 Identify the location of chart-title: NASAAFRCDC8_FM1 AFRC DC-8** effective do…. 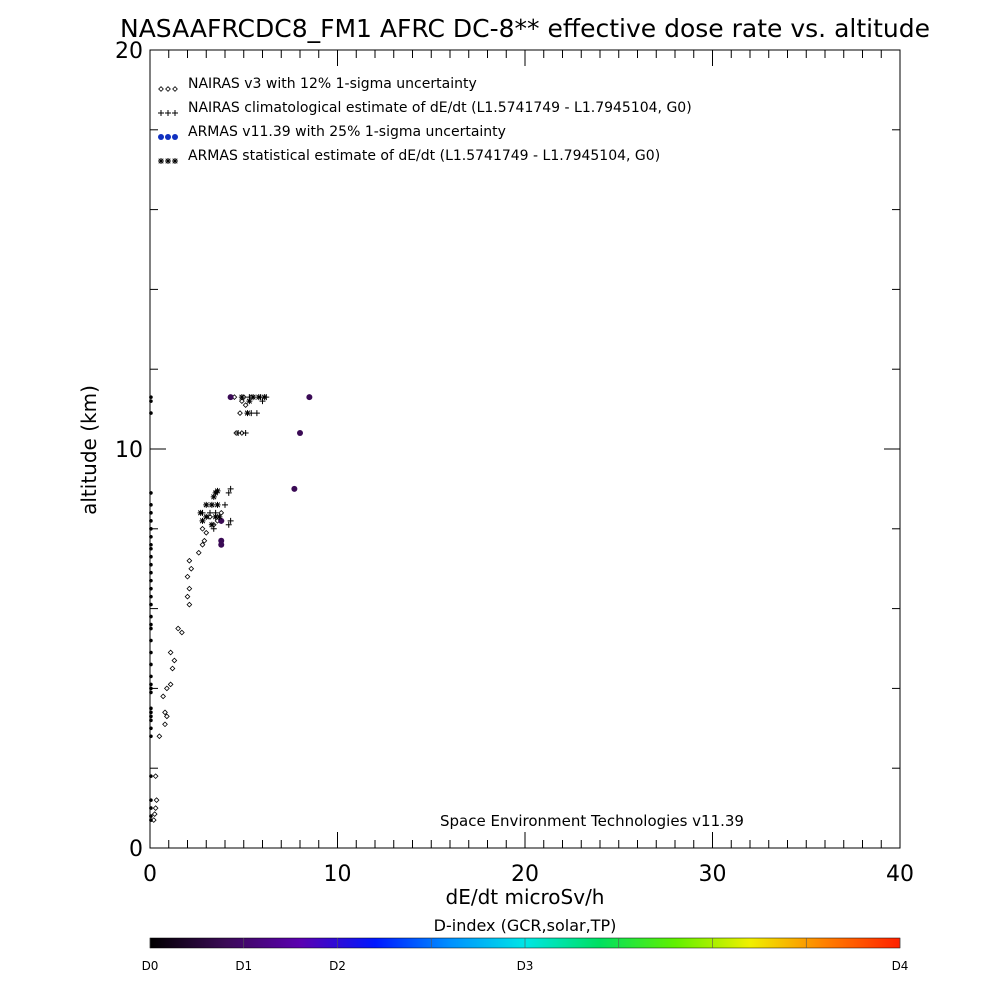
(525, 28).